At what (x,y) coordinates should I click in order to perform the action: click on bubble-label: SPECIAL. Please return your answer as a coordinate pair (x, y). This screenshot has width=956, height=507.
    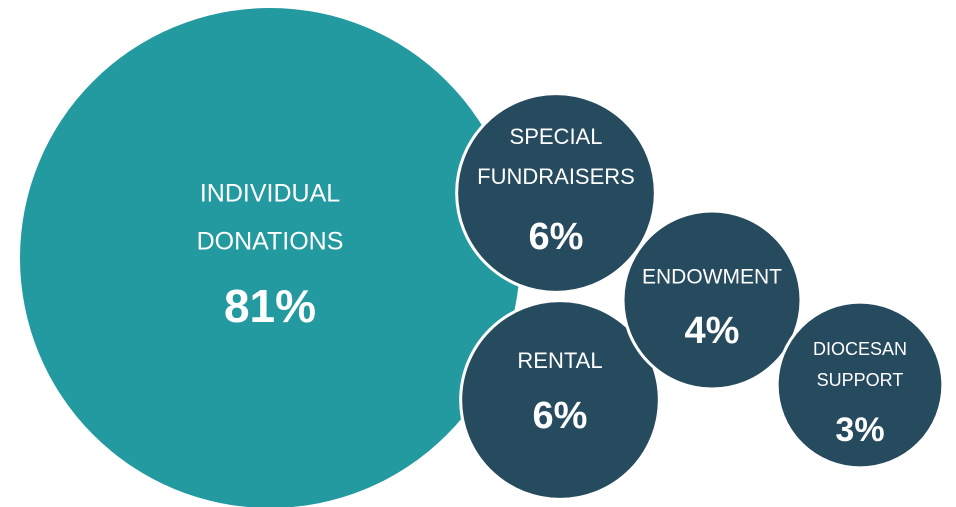
    Looking at the image, I should click on (556, 136).